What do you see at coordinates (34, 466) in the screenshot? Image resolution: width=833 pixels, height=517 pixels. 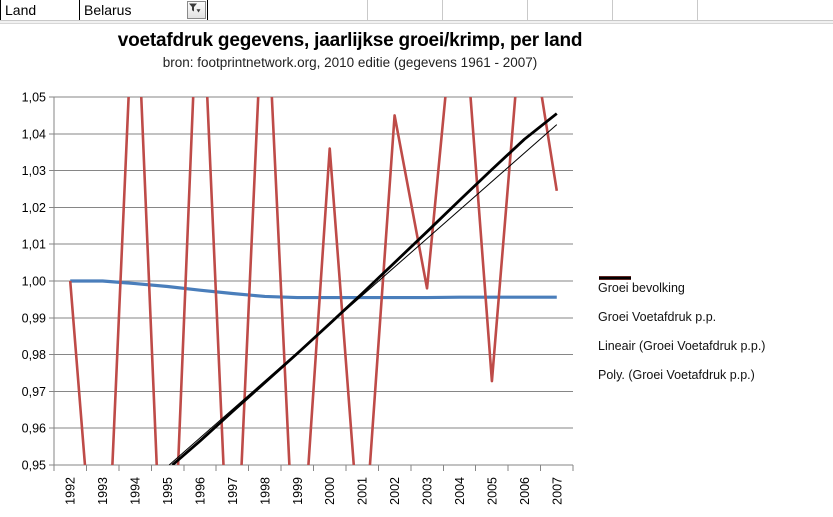 I see `y-axis-tick-label: 0,95` at bounding box center [34, 466].